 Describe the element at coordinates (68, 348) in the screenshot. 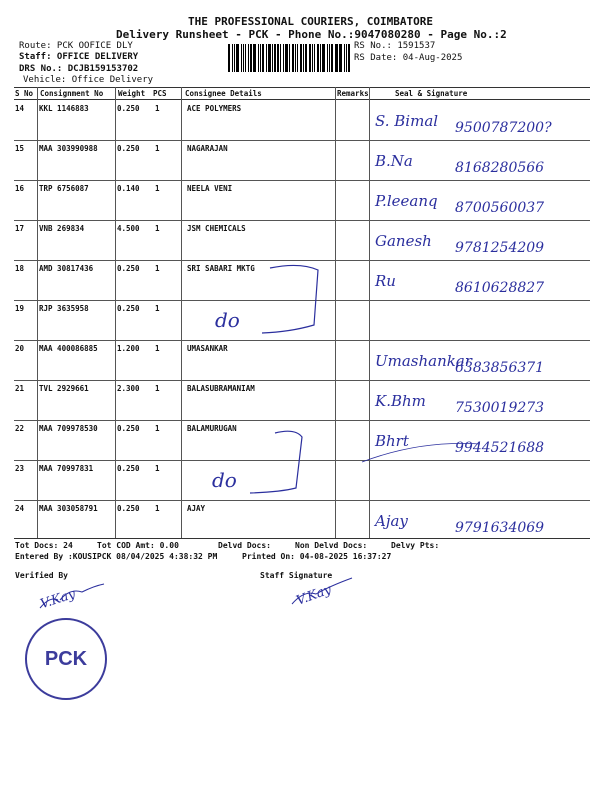

I see `row-consignment-no: MAA 400086885` at that location.